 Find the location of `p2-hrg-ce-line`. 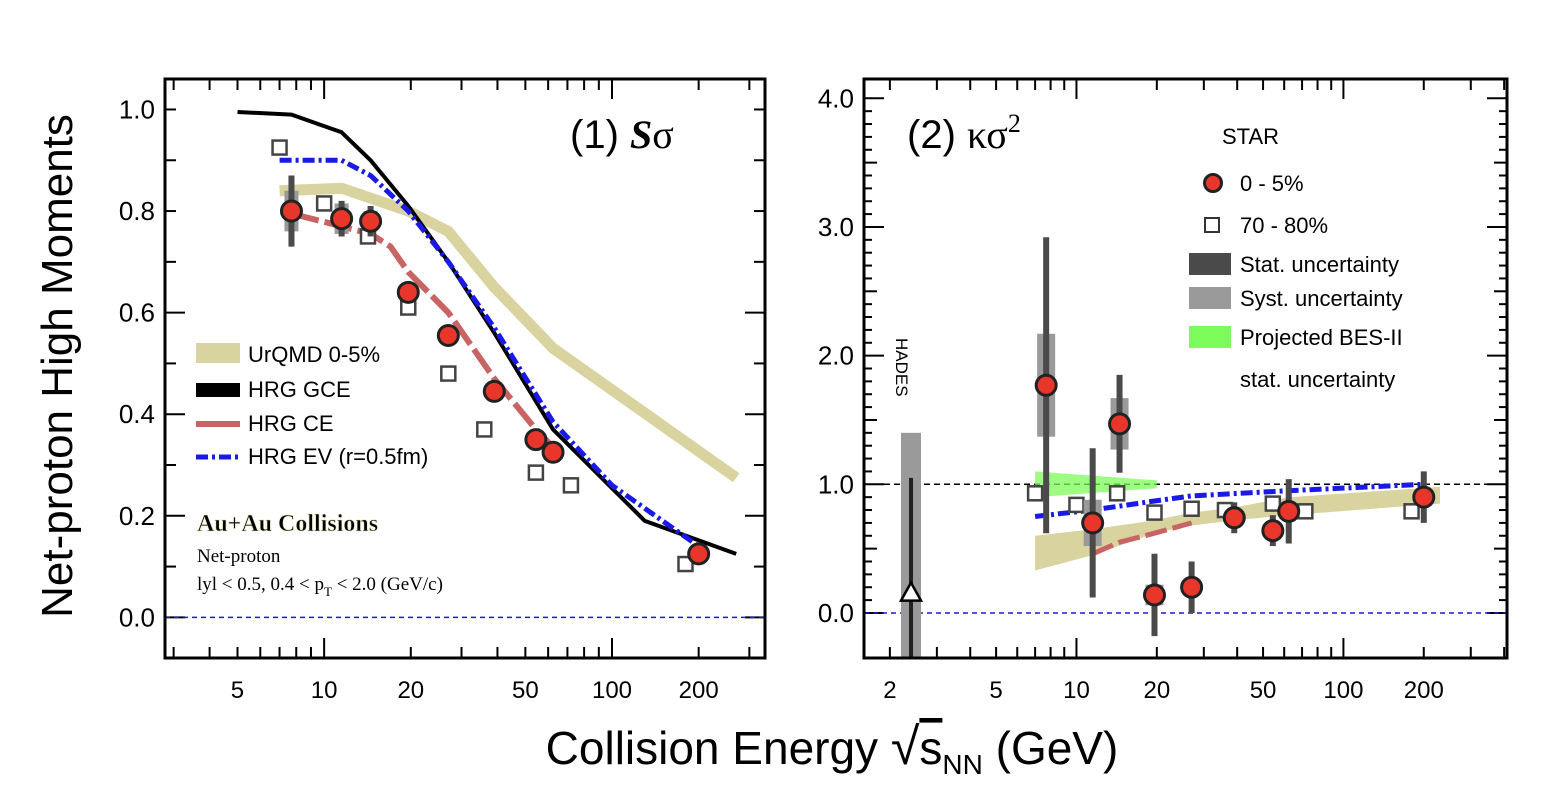

p2-hrg-ce-line is located at coordinates (1142, 538).